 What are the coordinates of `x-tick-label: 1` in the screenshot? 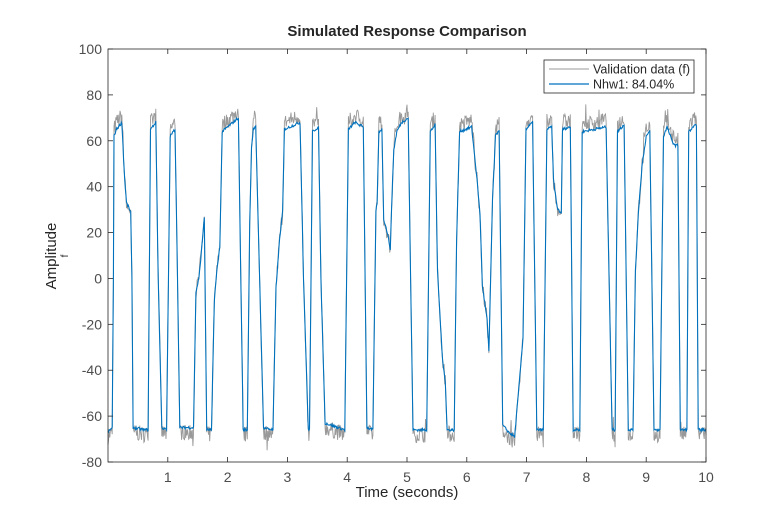 It's located at (168, 477).